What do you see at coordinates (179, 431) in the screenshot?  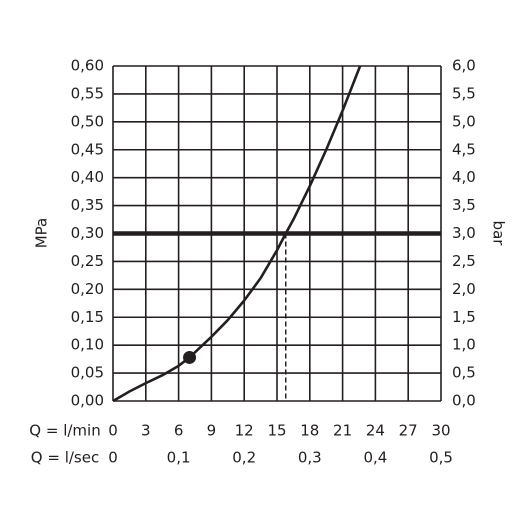 I see `x-tick-label: 6` at bounding box center [179, 431].